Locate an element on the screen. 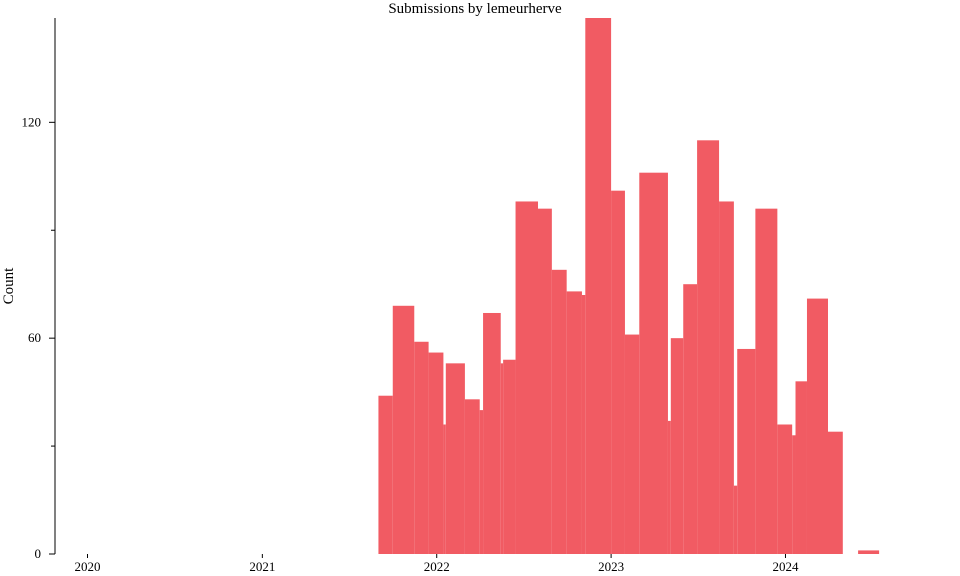  y-tick-label-120: 120 is located at coordinates (32, 121).